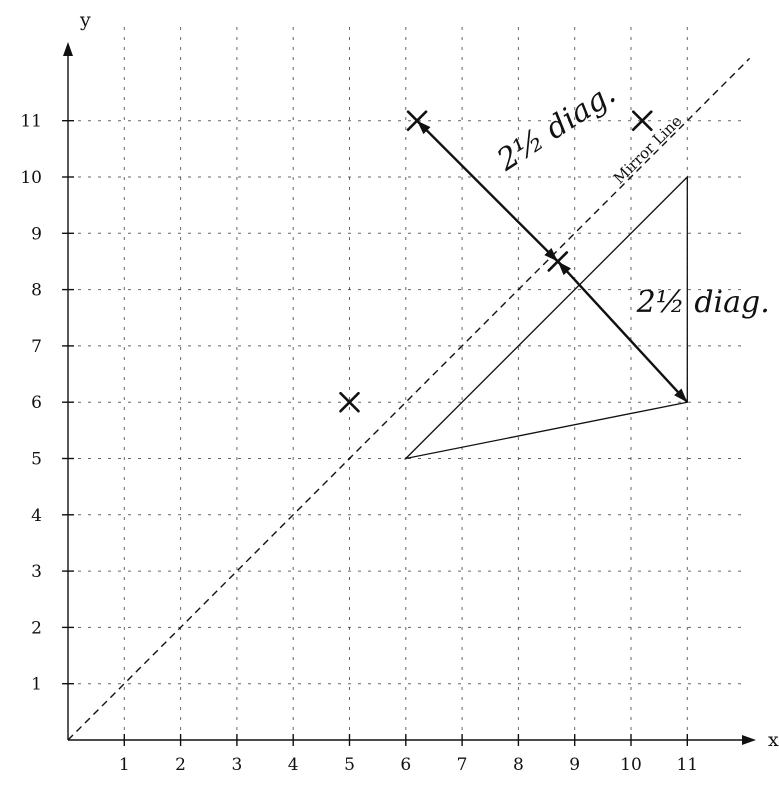 The width and height of the screenshot is (779, 791). I want to click on x-tick-label: 10, so click(631, 765).